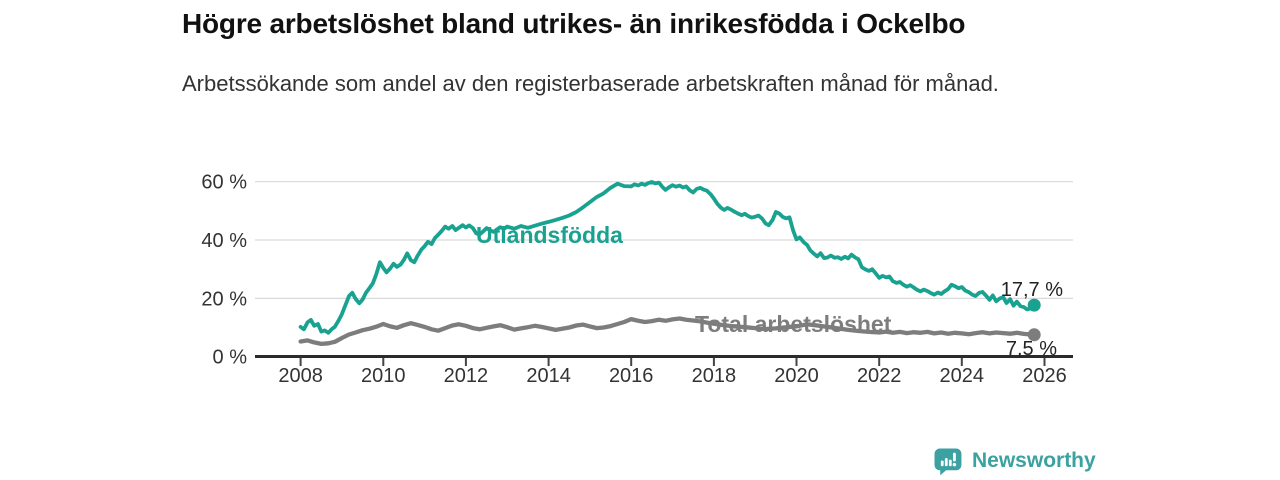 The image size is (1280, 480). Describe the element at coordinates (224, 299) in the screenshot. I see `y-axis-tick-label: 20 %` at that location.